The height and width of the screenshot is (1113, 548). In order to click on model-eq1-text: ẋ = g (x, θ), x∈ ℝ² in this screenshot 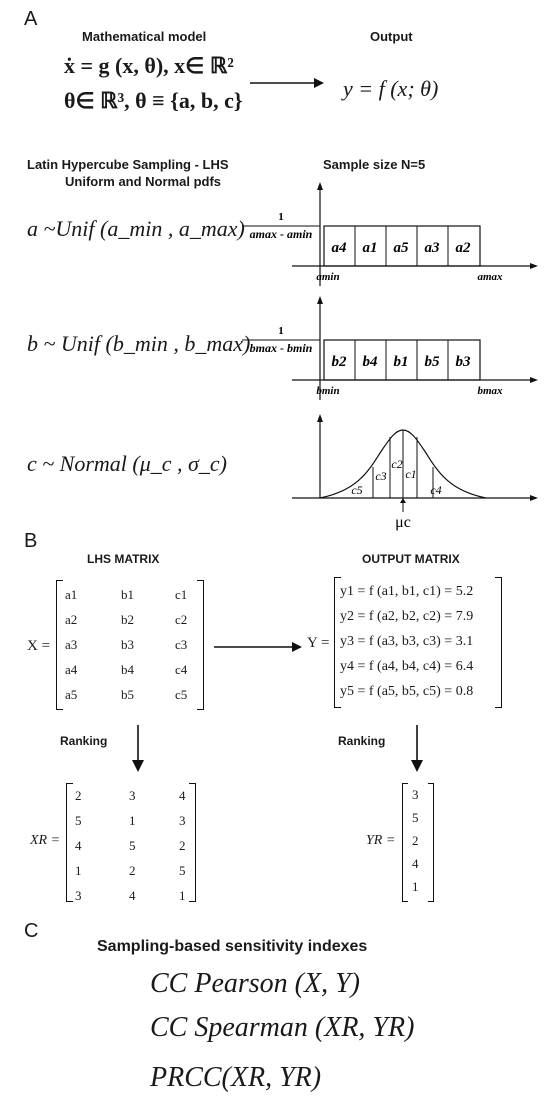, I will do `click(149, 65)`.